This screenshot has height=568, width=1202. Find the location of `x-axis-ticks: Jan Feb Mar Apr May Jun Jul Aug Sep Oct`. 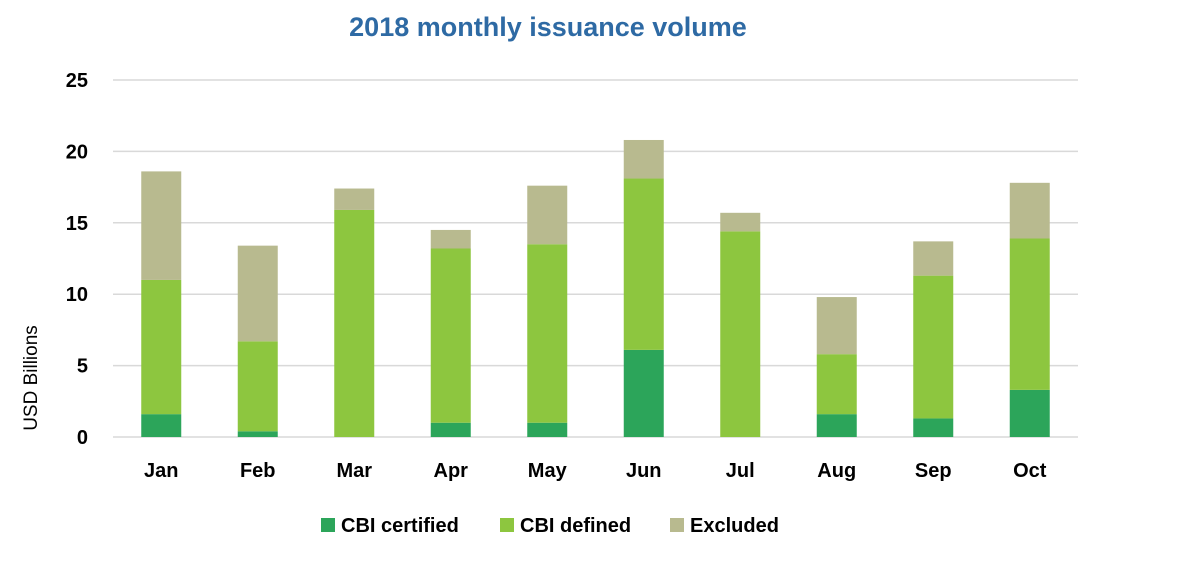

x-axis-ticks: Jan Feb Mar Apr May Jun Jul Aug Sep Oct is located at coordinates (595, 471).